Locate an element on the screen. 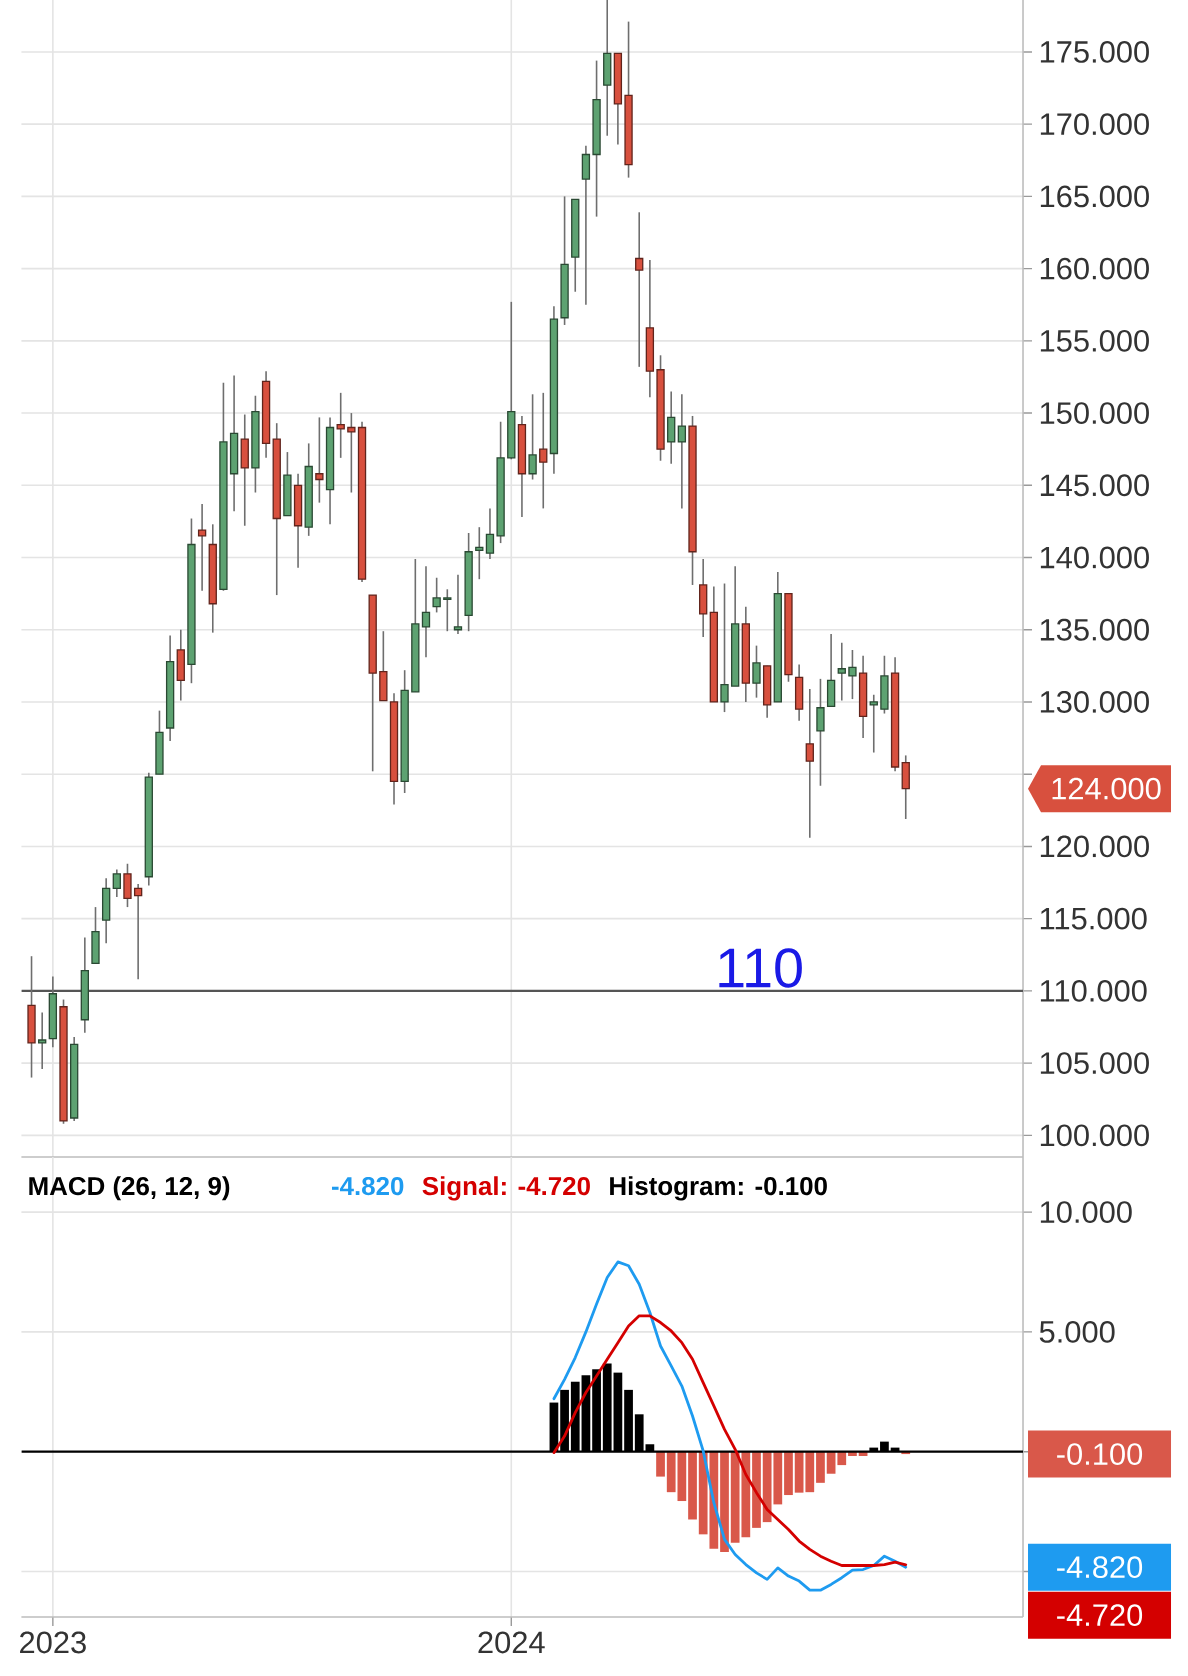  y-tick-label: 175.000 is located at coordinates (1094, 52).